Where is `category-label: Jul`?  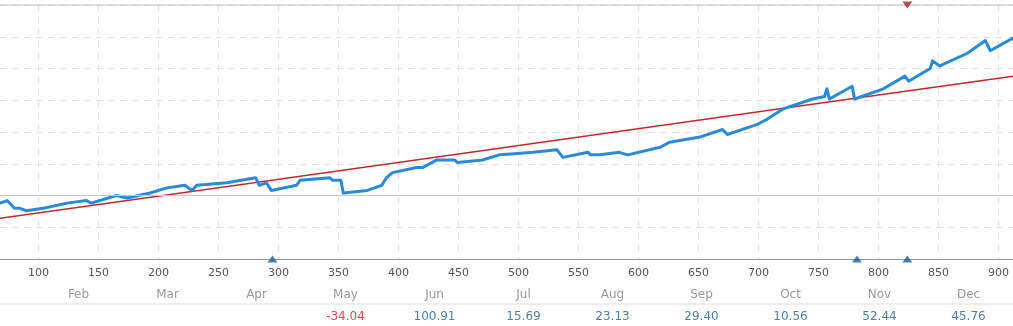
category-label: Jul is located at coordinates (523, 294).